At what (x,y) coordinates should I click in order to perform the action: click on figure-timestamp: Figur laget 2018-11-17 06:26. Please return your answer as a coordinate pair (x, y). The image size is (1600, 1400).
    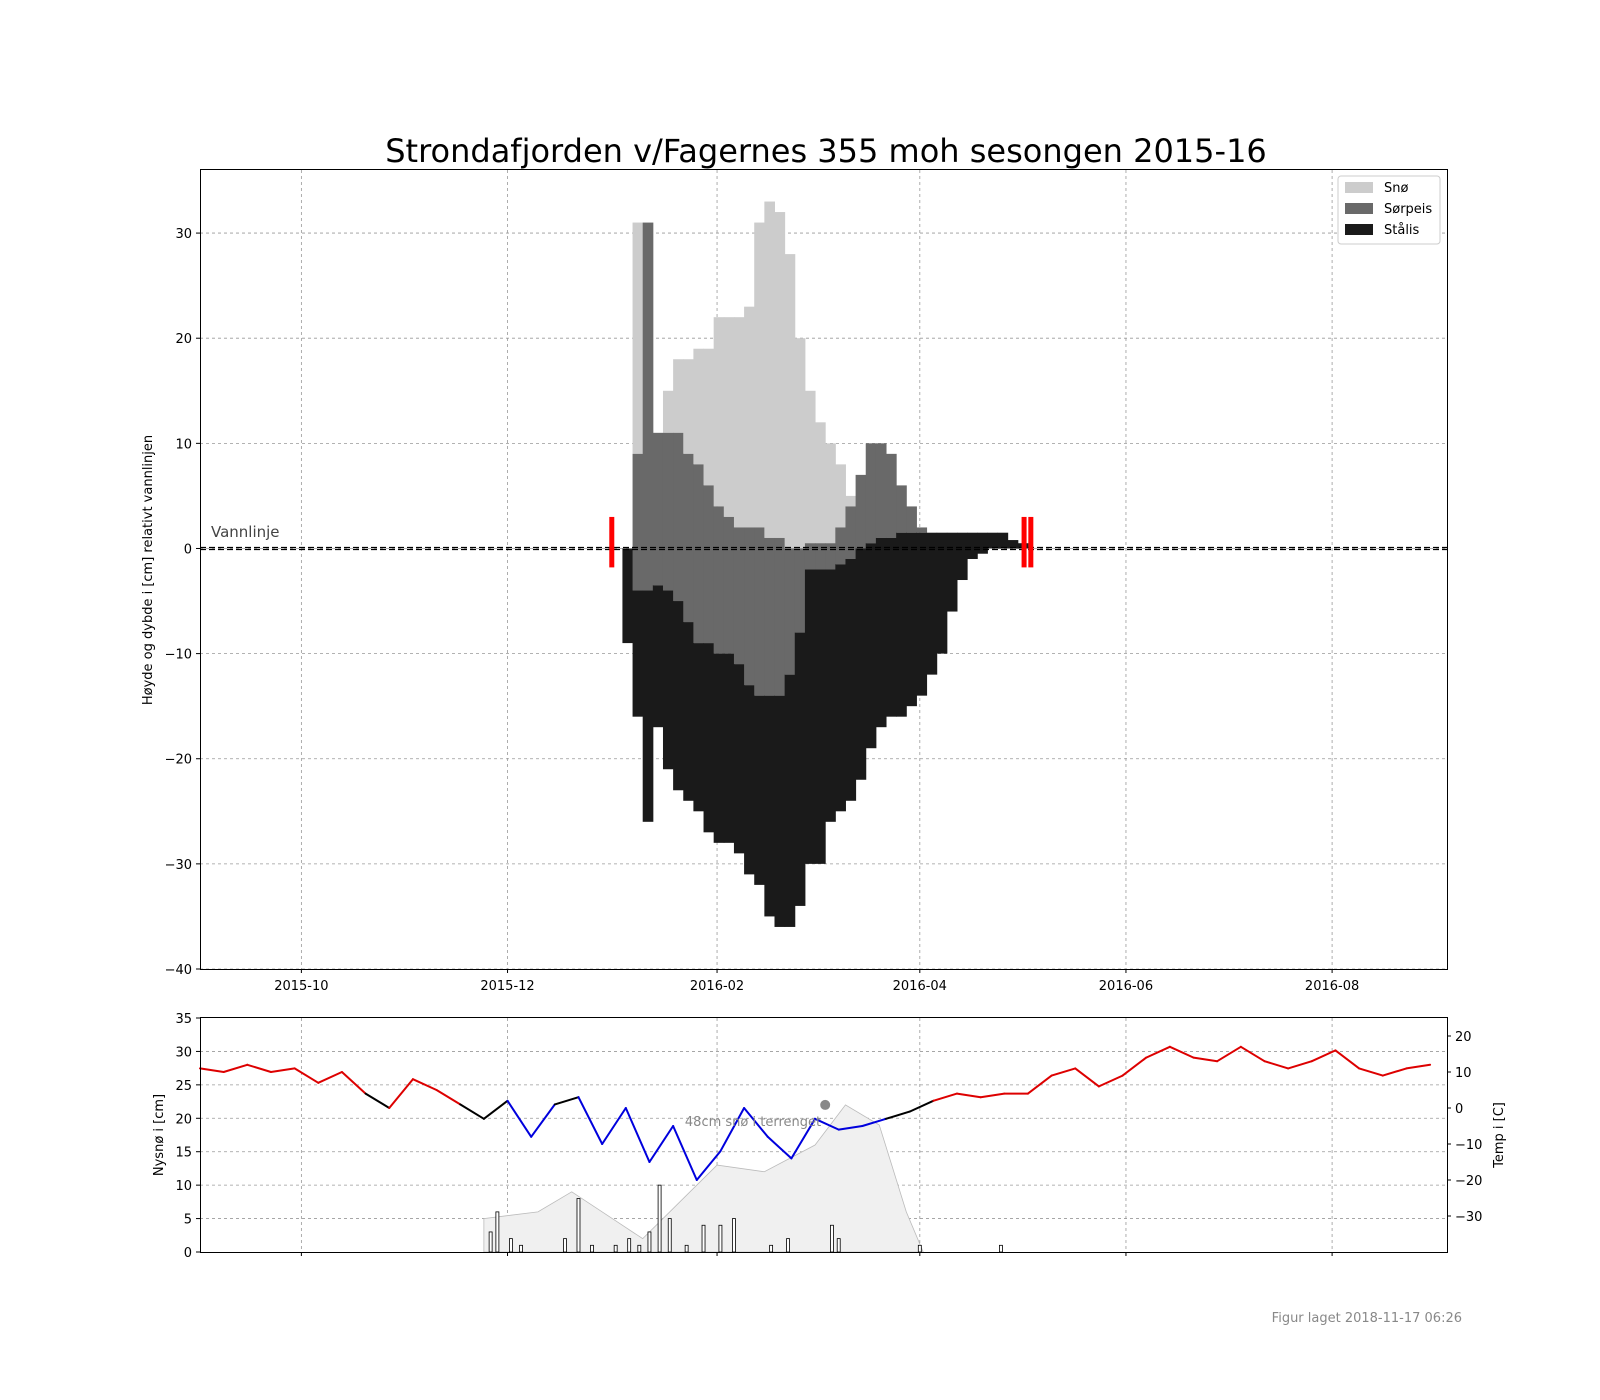
    Looking at the image, I should click on (1367, 1318).